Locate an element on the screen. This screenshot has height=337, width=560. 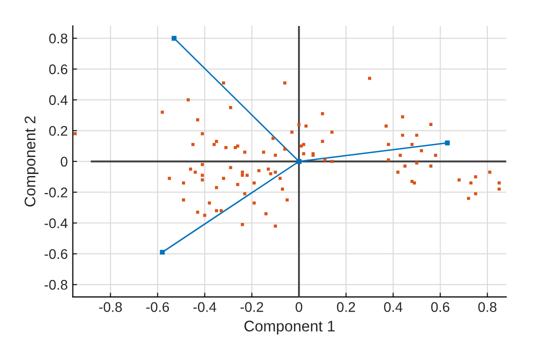
x-tick-label: 0.2 is located at coordinates (346, 307).